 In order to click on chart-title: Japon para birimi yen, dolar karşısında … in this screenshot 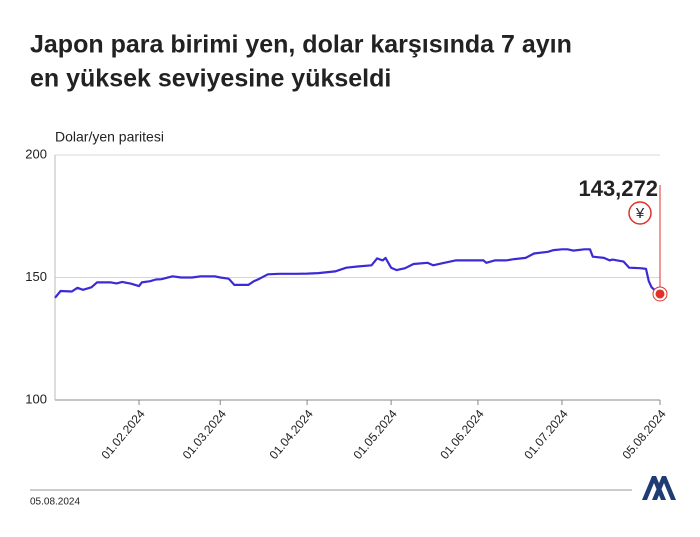, I will do `click(301, 45)`.